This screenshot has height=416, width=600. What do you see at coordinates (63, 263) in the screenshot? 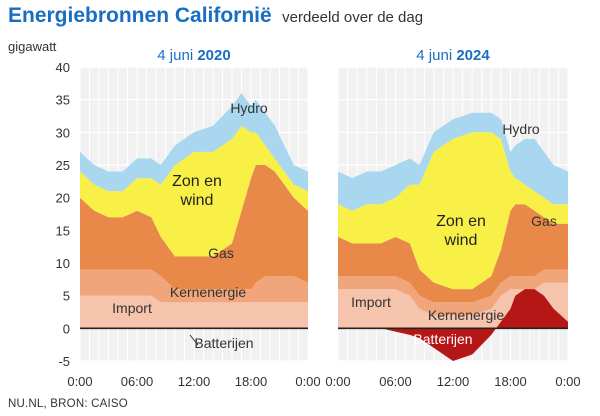
I see `y-tick-label: 10` at bounding box center [63, 263].